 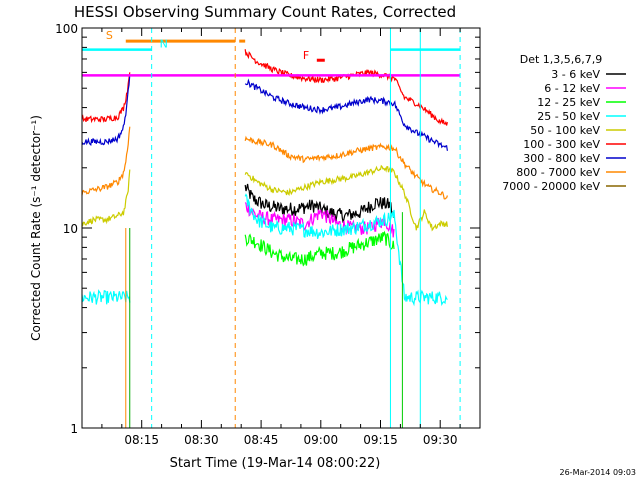 I want to click on legend-label: 12 - 25 keV, so click(x=568, y=102).